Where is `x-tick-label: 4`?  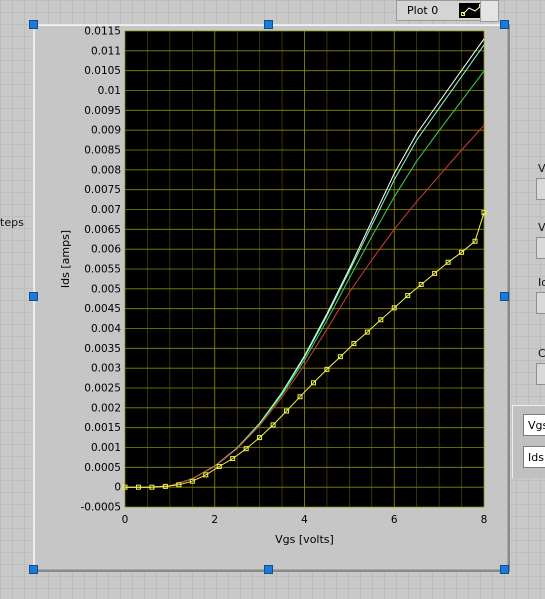 x-tick-label: 4 is located at coordinates (304, 520).